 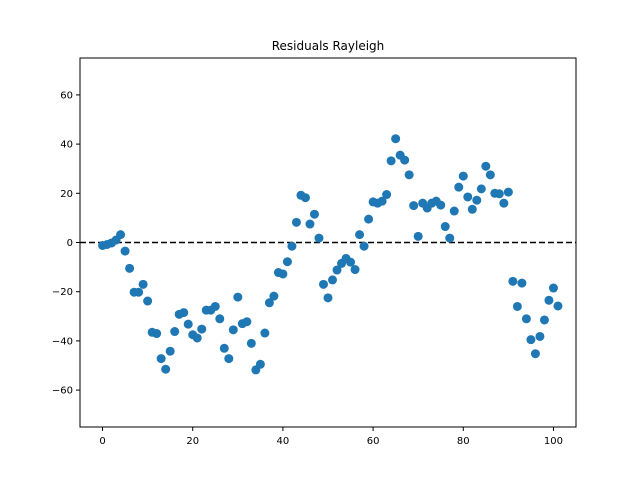 I want to click on y-tick-label: −20, so click(x=62, y=292).